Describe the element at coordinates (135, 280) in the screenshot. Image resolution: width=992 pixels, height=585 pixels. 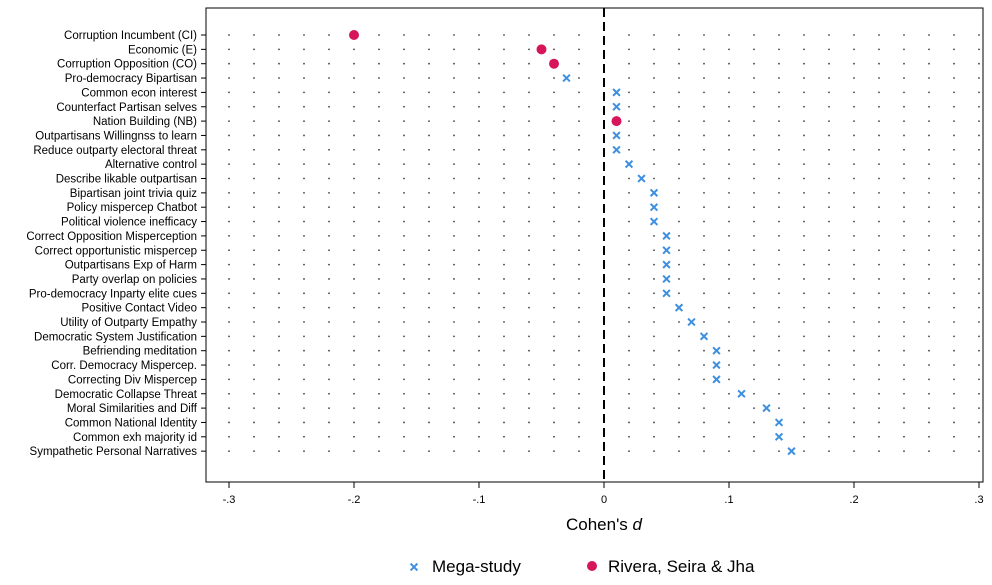
I see `y-tick-label: Party overlap on policies` at that location.